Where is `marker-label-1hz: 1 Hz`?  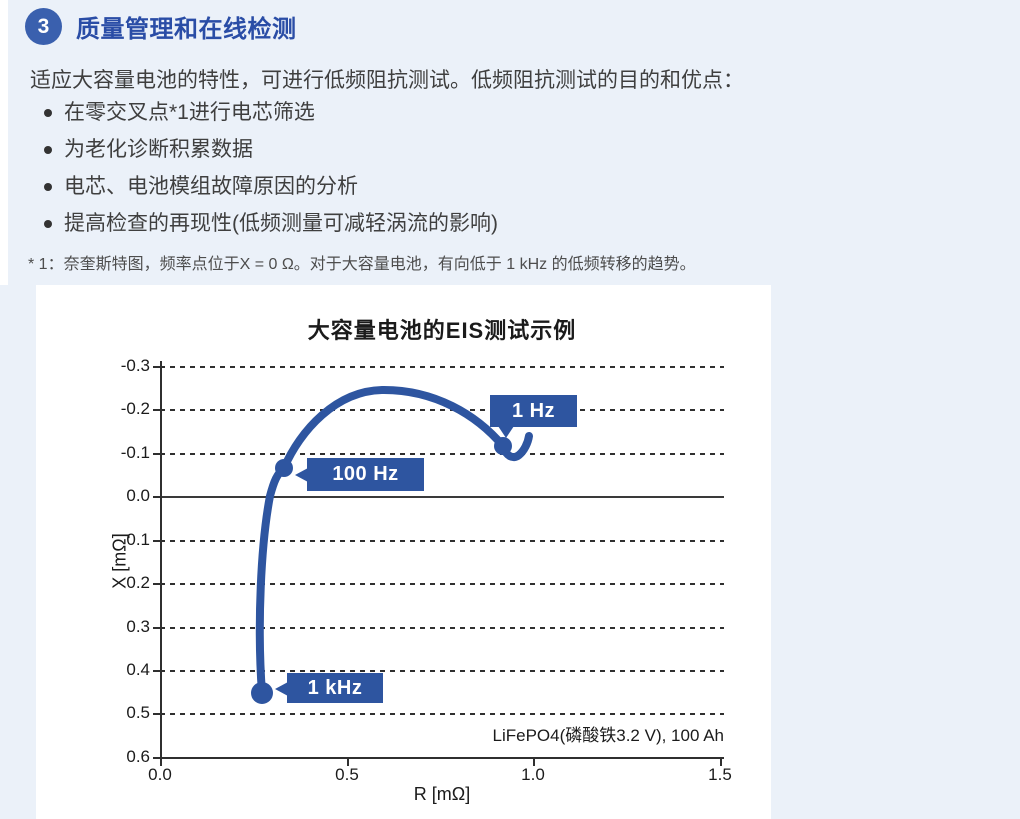
marker-label-1hz: 1 Hz is located at coordinates (533, 416).